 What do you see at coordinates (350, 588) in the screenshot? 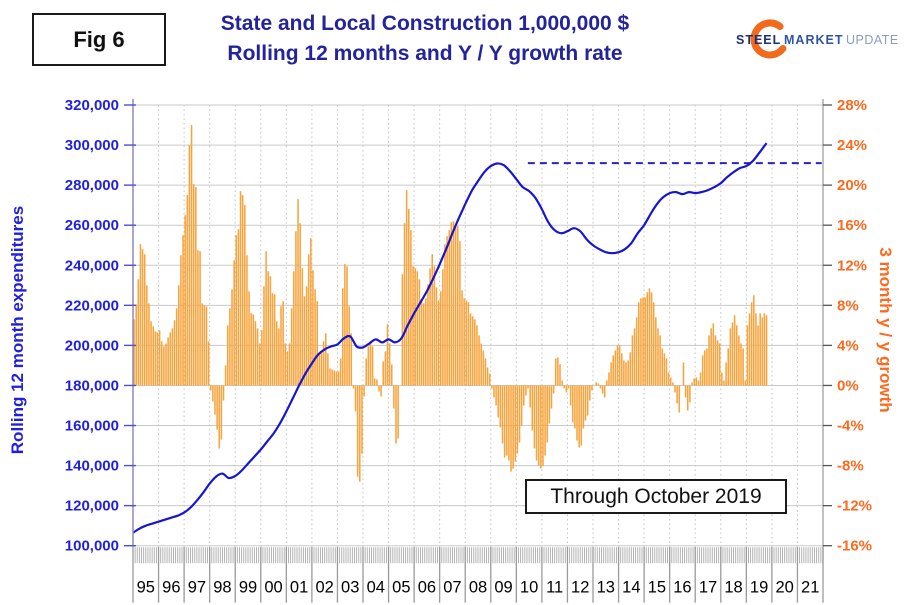
I see `year-label: 03` at bounding box center [350, 588].